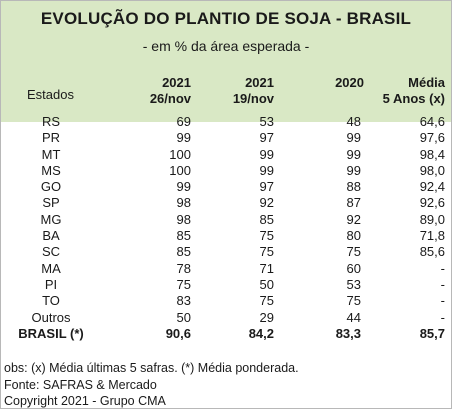 The height and width of the screenshot is (410, 452). What do you see at coordinates (226, 285) in the screenshot?
I see `table-row: PI 75 50 53 -` at bounding box center [226, 285].